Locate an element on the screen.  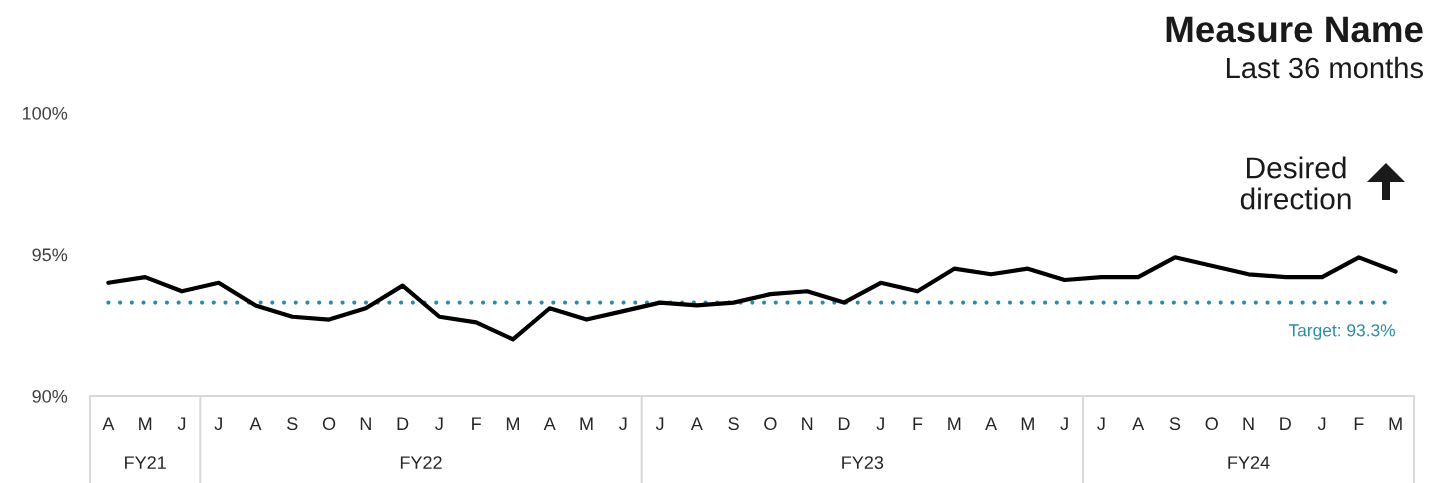
text: FY24 is located at coordinates (1249, 462).